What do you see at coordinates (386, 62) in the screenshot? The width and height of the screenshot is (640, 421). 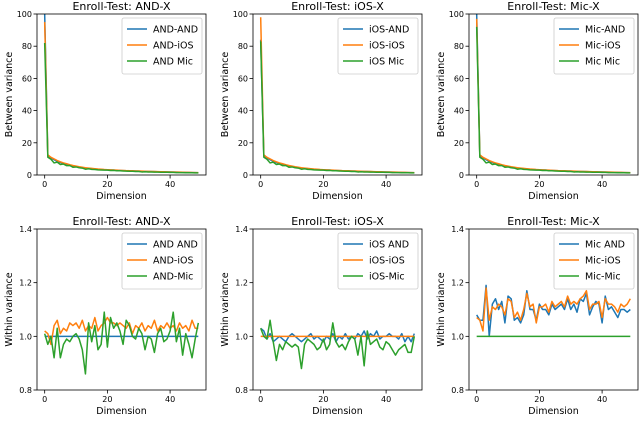 I see `legend-entry: iOS Mic` at bounding box center [386, 62].